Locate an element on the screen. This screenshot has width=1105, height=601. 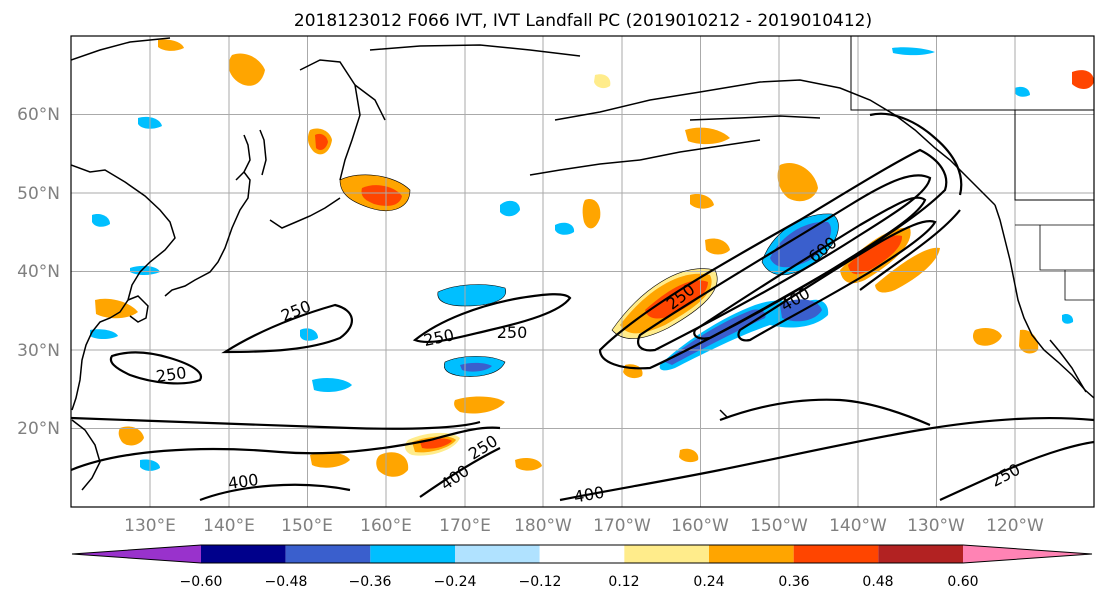
lon-tick-label: 140°W is located at coordinates (858, 526).